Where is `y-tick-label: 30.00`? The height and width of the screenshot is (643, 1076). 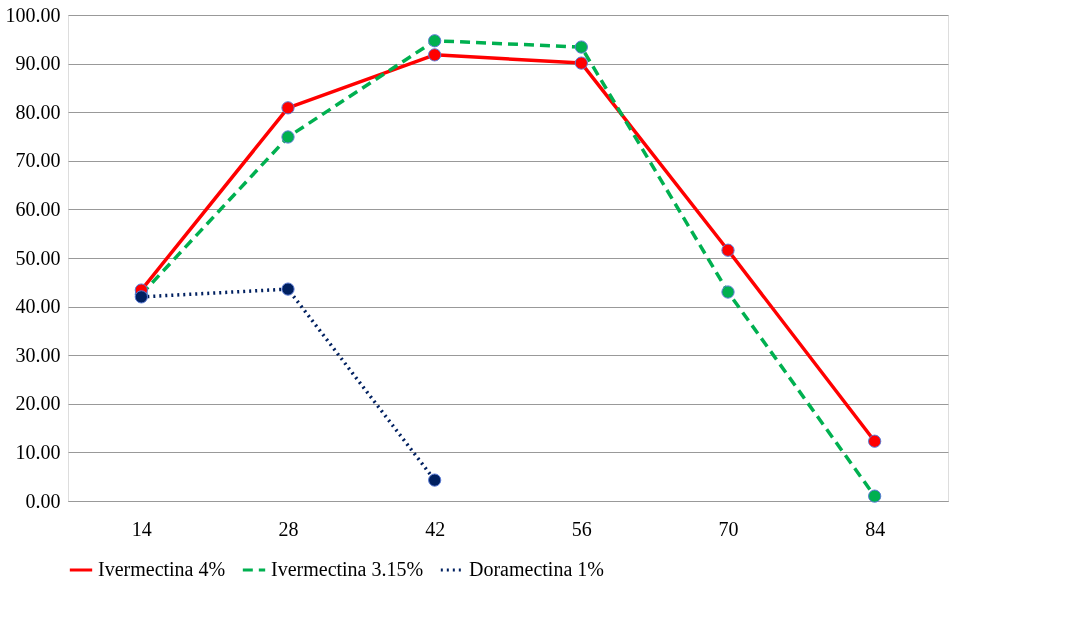
y-tick-label: 30.00 is located at coordinates (38, 354).